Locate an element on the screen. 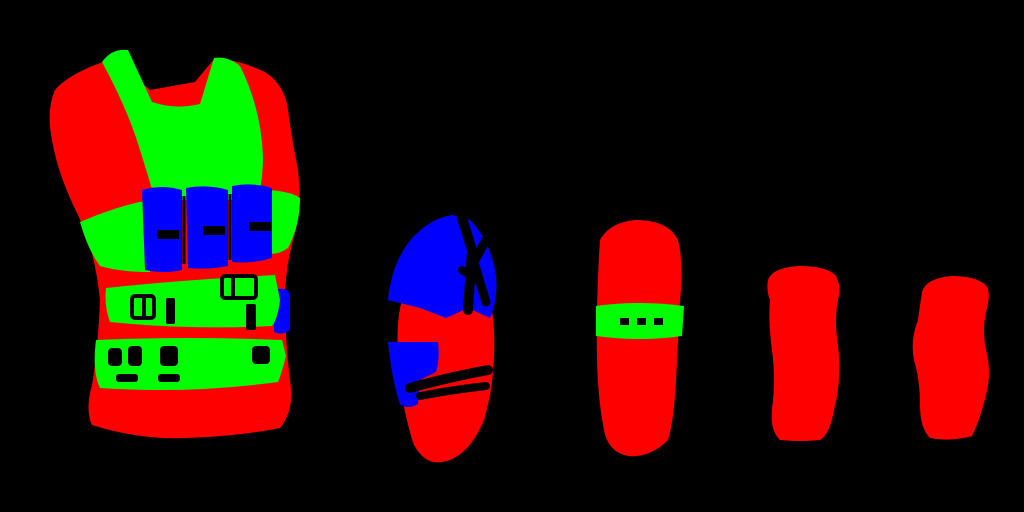 This screenshot has height=512, width=1024. pouch-divider is located at coordinates (207, 229).